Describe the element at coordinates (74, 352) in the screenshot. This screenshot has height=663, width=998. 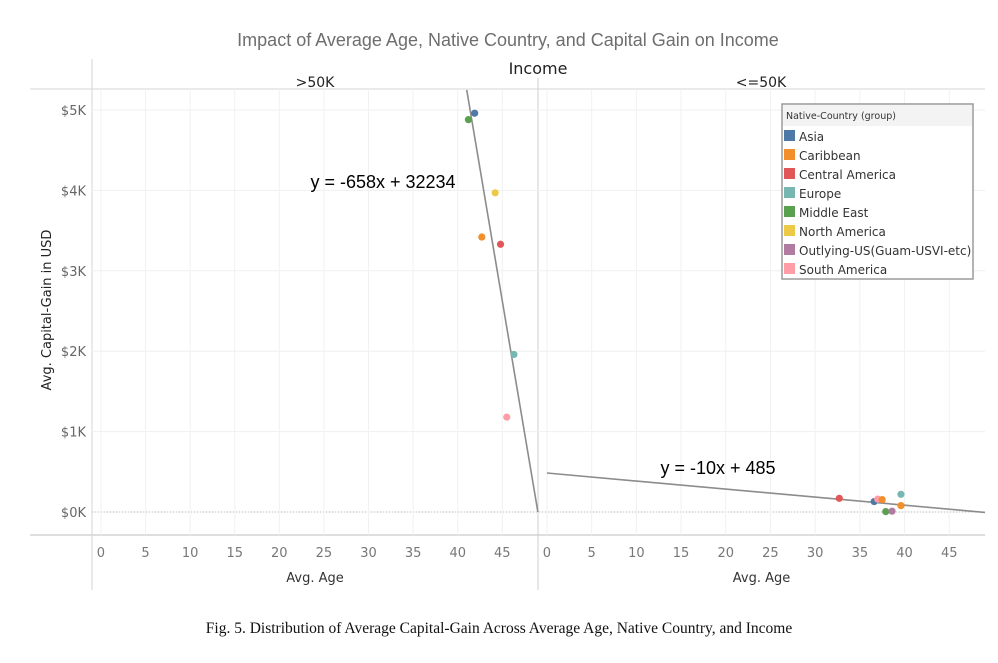
I see `y-tick-label: $2K` at that location.